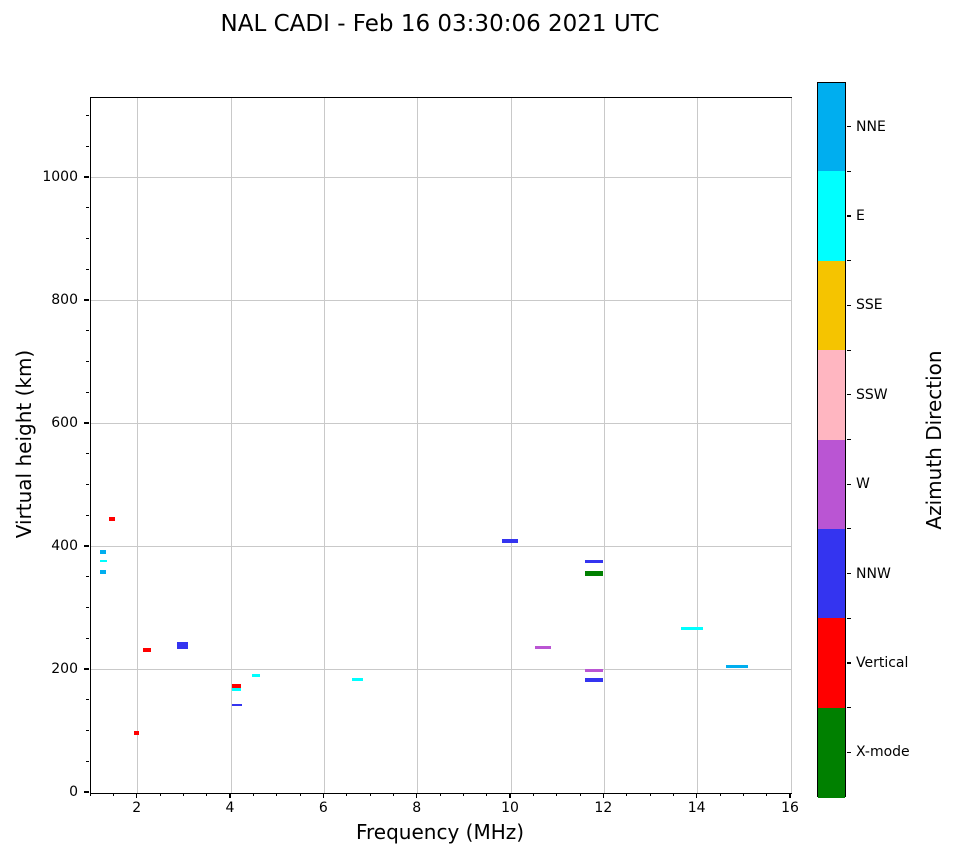 This screenshot has height=857, width=958. I want to click on colorbar-segment-x-mode, so click(831, 752).